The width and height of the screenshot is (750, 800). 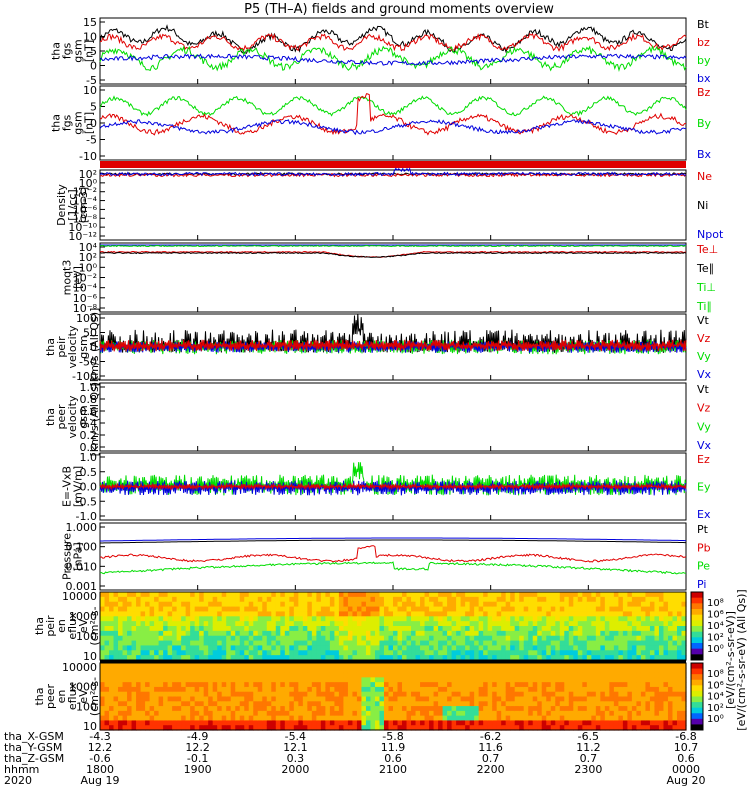 I want to click on panel-frame, so click(x=393, y=417).